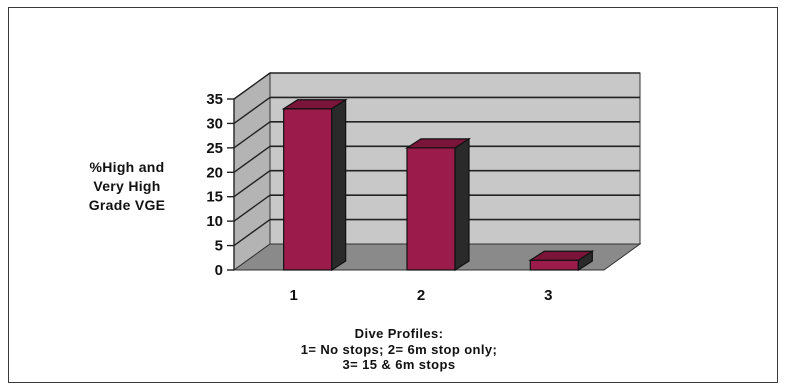 This screenshot has height=392, width=789. I want to click on x-axis-ticks: 1 2 3, so click(420, 295).